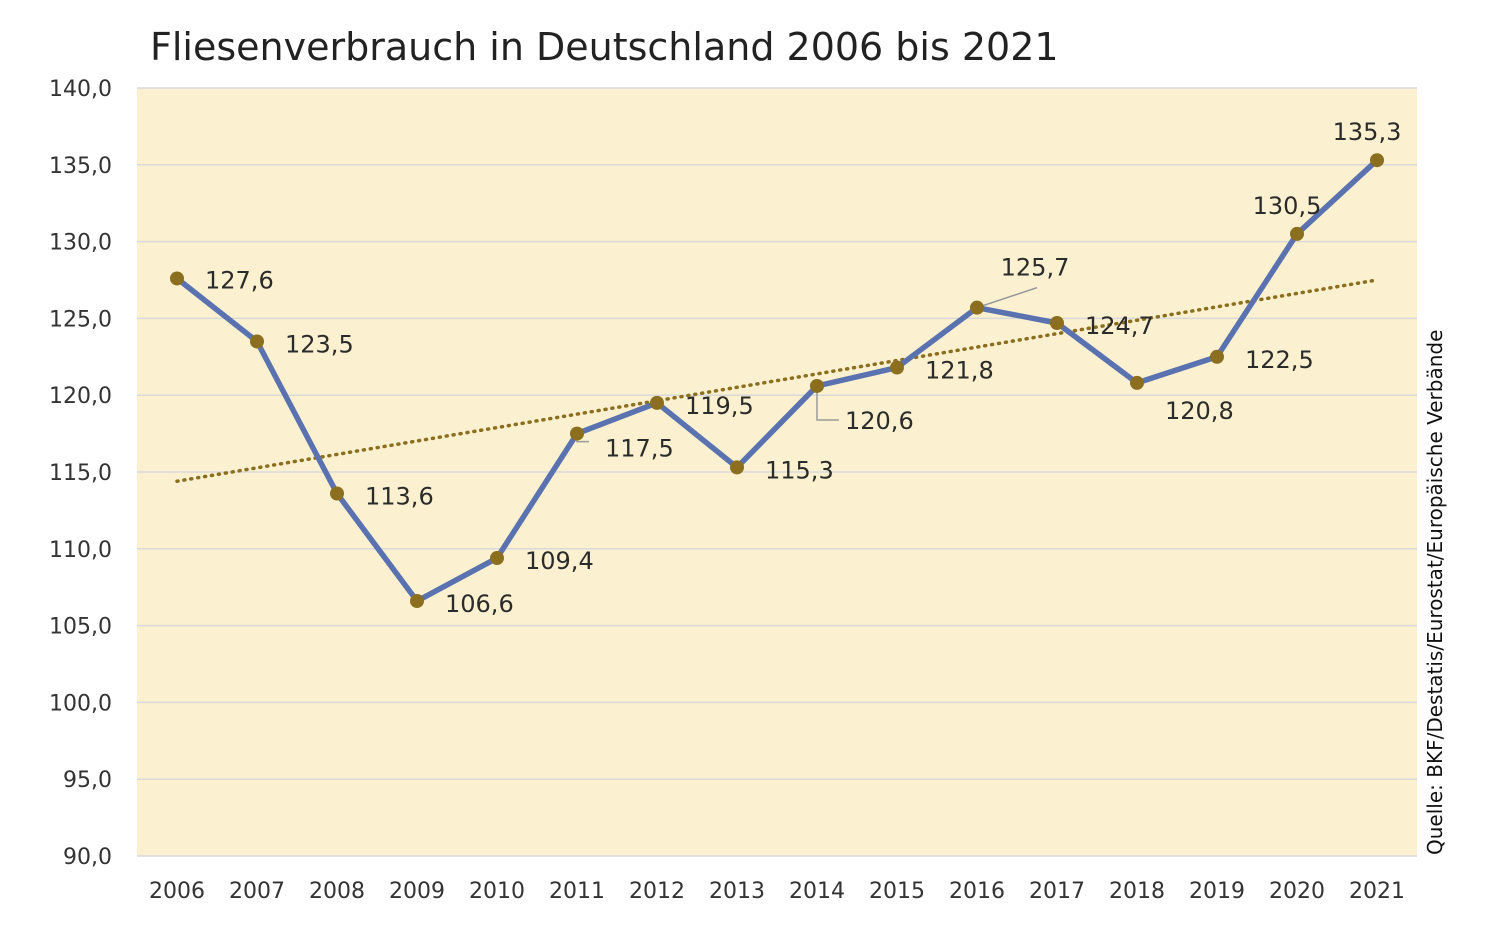 This screenshot has width=1500, height=947. Describe the element at coordinates (657, 891) in the screenshot. I see `x-tick-label: 2012` at that location.